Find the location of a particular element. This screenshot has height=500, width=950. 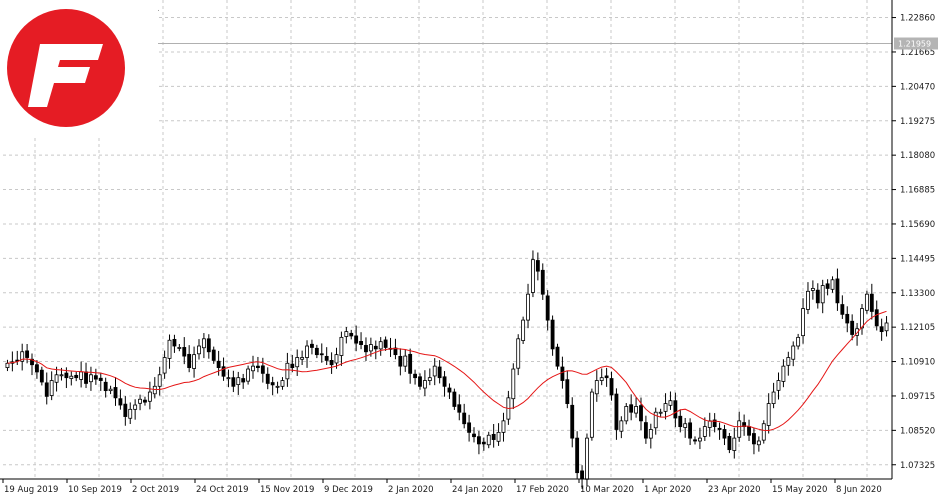

x-tick-label: 8 Jun 2020 is located at coordinates (859, 490).